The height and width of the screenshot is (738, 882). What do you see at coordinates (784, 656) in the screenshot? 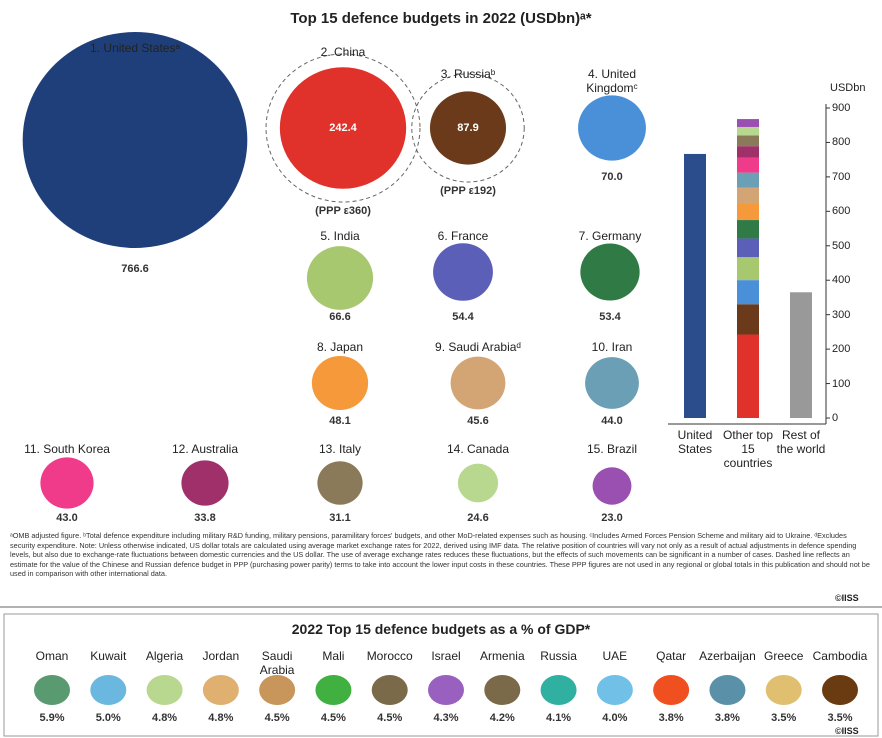
I see `country-label: Greece` at bounding box center [784, 656].